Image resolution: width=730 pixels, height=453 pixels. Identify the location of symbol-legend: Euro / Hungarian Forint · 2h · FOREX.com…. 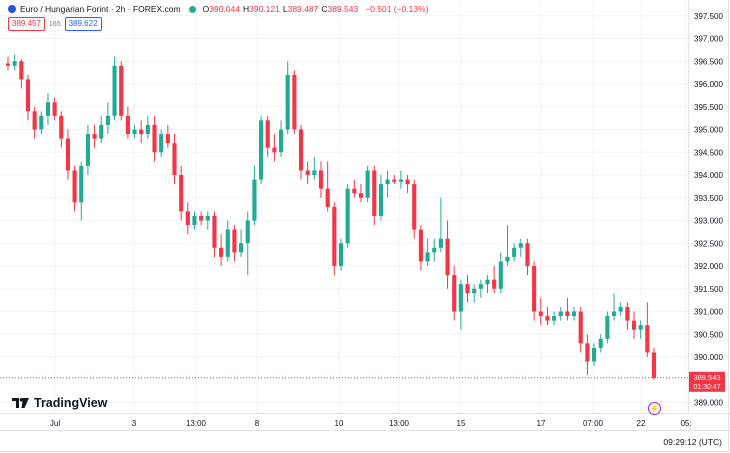
(218, 9).